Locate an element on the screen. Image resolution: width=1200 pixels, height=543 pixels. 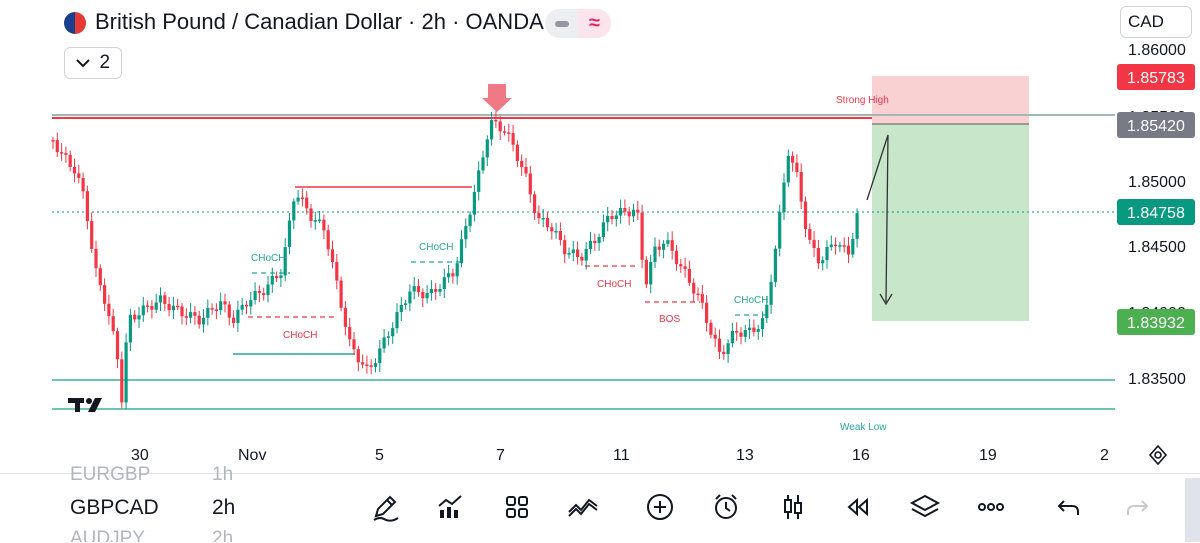
watchlist-symbol: EURGBP is located at coordinates (110, 474).